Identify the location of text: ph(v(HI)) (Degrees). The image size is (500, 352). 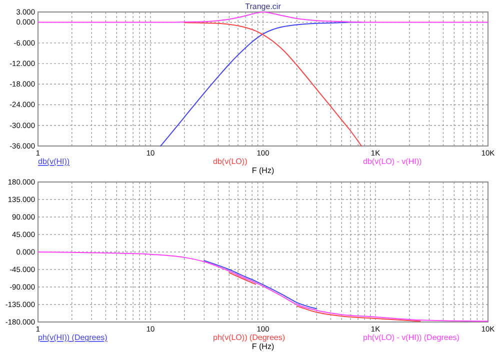
(73, 337).